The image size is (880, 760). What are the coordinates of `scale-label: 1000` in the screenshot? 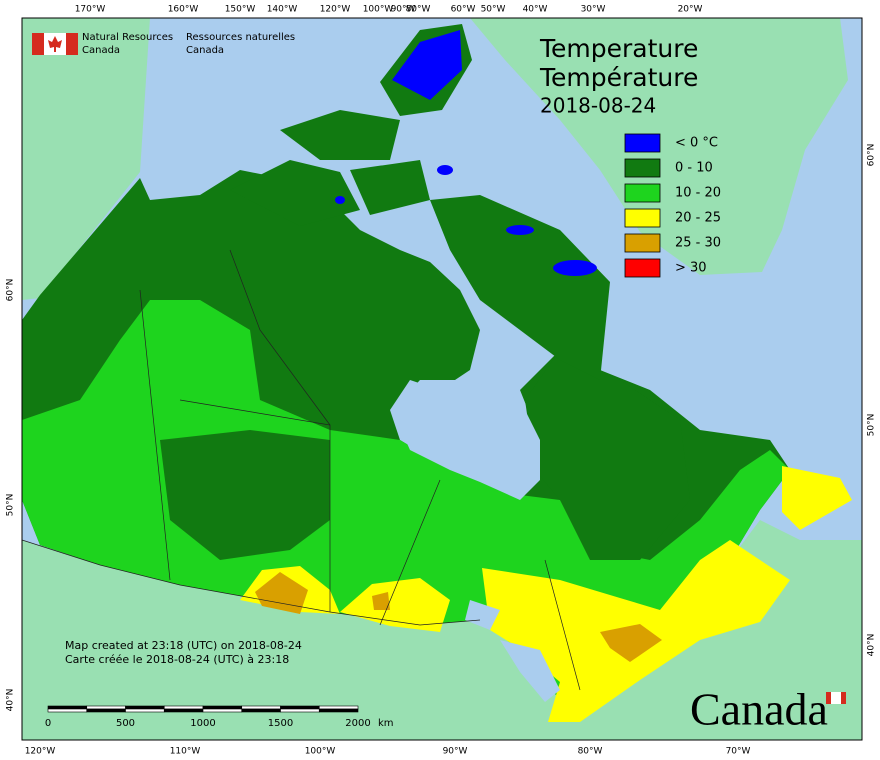 It's located at (202, 723).